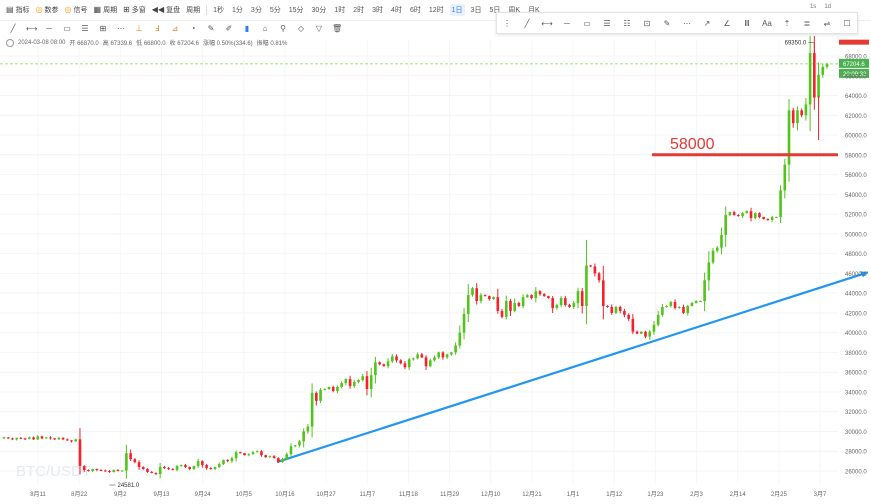 Image resolution: width=871 pixels, height=504 pixels. I want to click on timeframe-2: 3分, so click(256, 10).